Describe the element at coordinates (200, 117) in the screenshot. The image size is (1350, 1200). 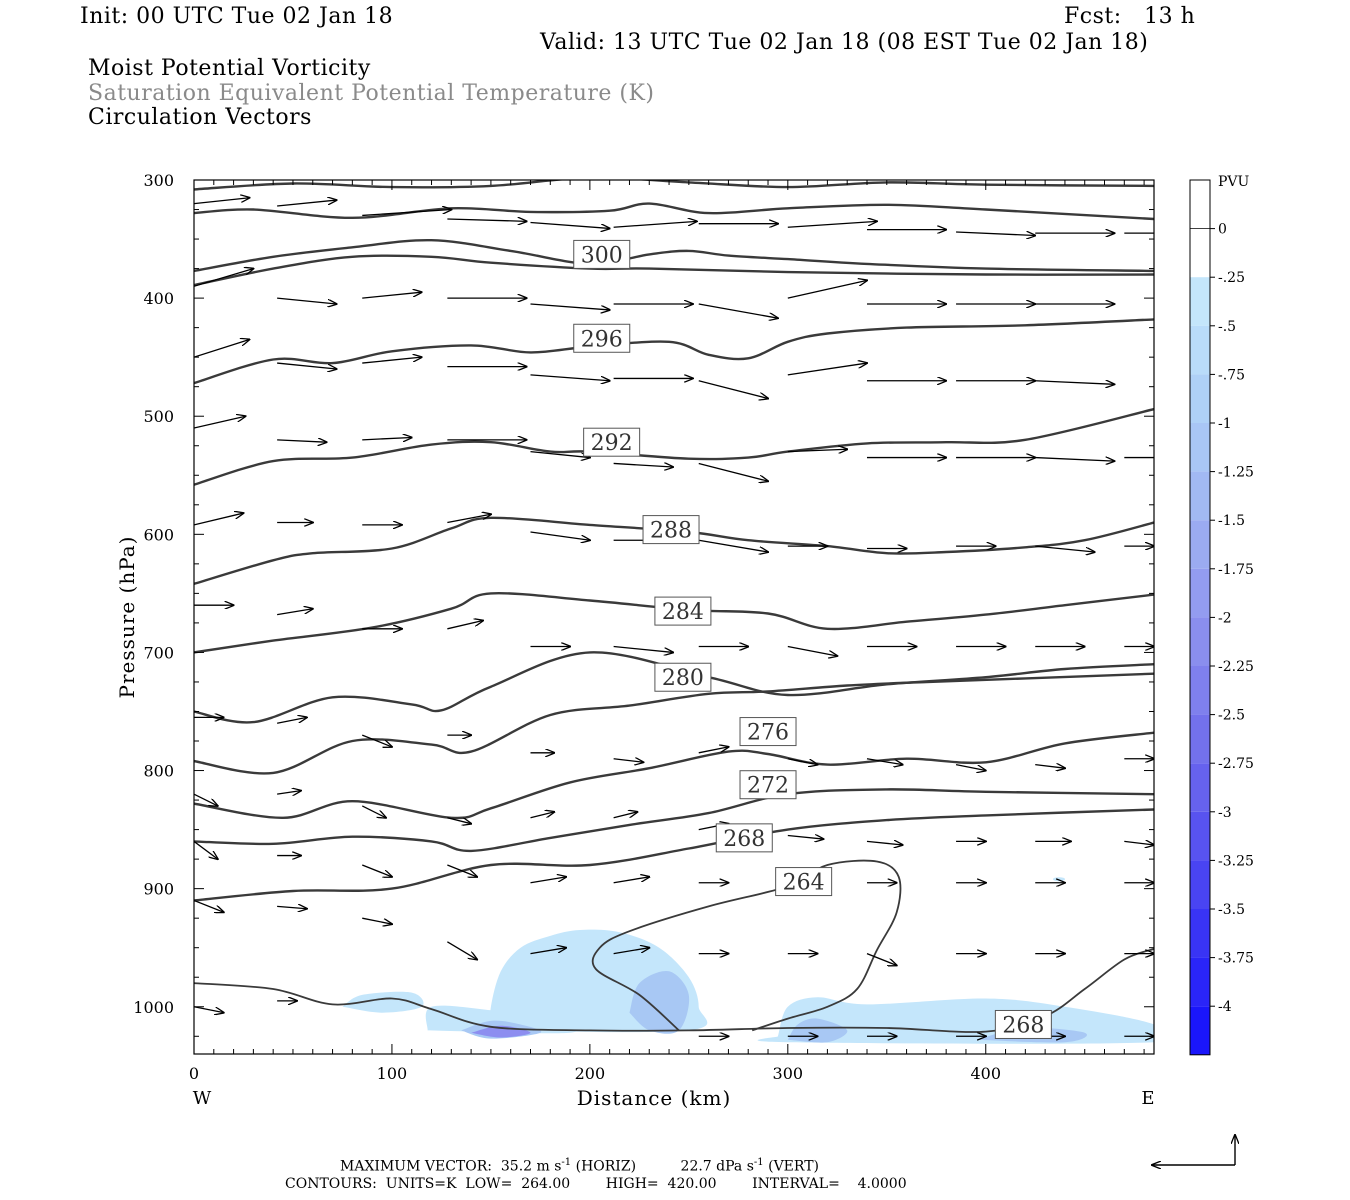
I see `field-vectors-label: Circulation Vectors` at that location.